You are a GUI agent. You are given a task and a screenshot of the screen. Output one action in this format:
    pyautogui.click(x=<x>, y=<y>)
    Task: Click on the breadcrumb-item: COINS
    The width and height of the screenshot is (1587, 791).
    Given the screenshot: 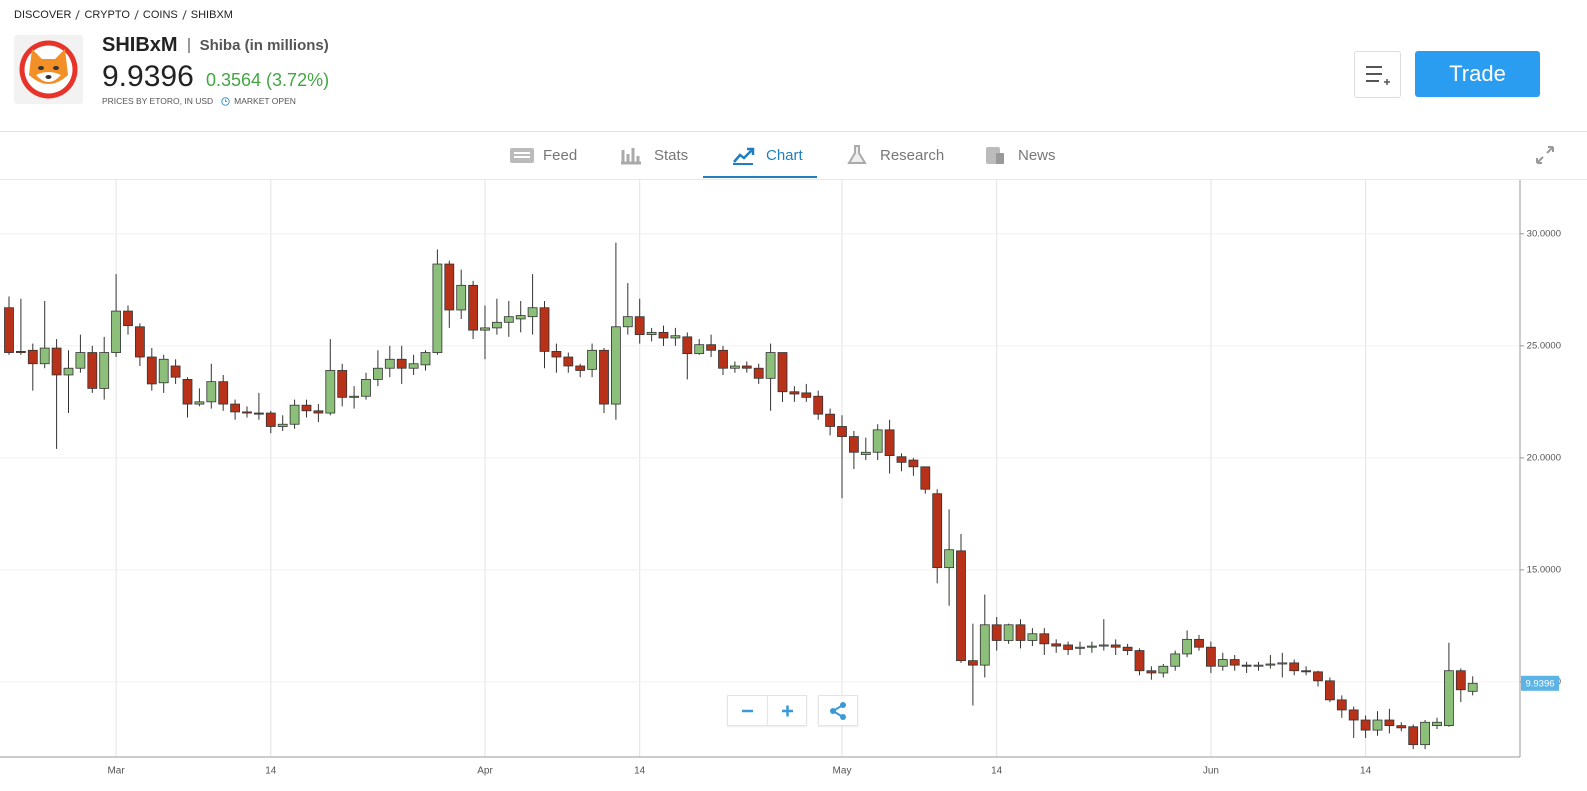 What is the action you would take?
    pyautogui.click(x=160, y=15)
    